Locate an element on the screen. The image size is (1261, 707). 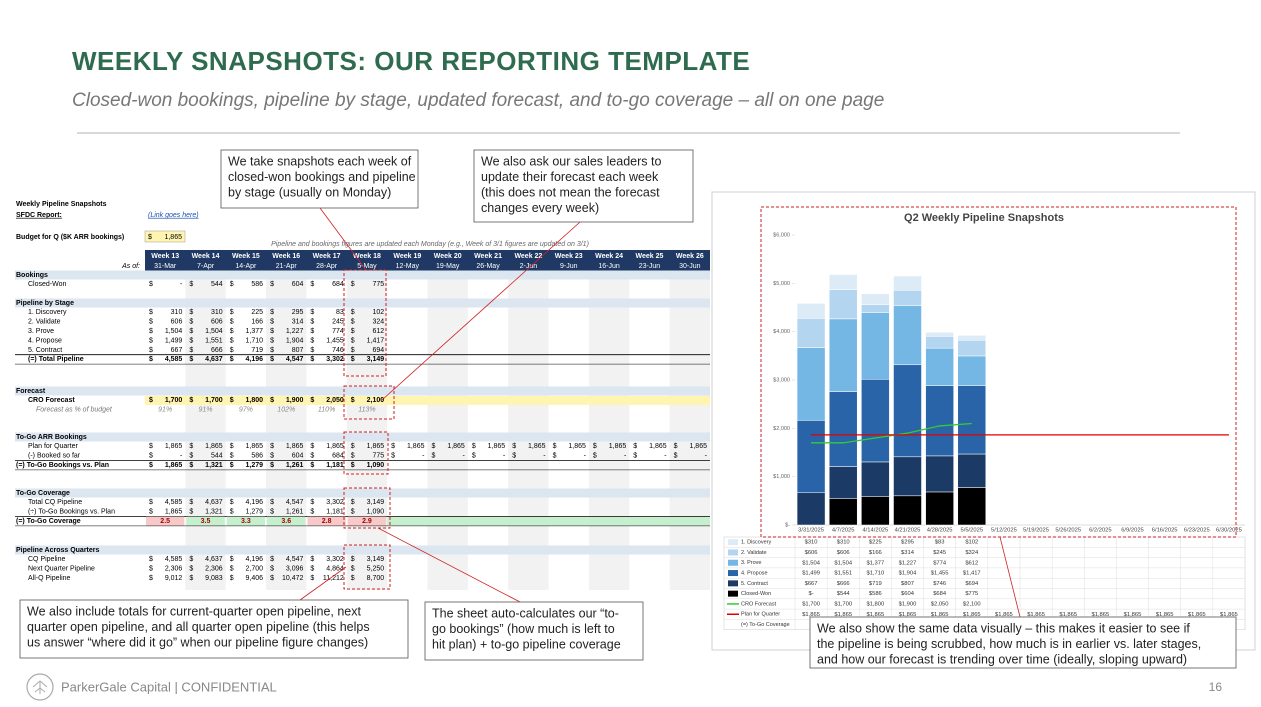
callout-text: update their forecast each week is located at coordinates (570, 177).